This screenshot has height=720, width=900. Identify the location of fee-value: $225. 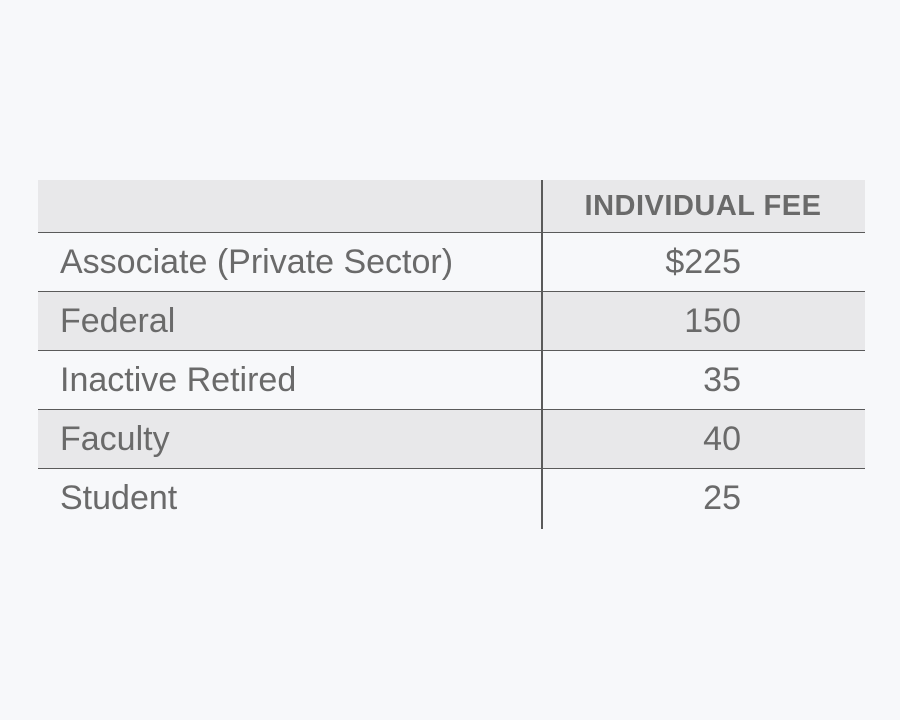
(703, 262).